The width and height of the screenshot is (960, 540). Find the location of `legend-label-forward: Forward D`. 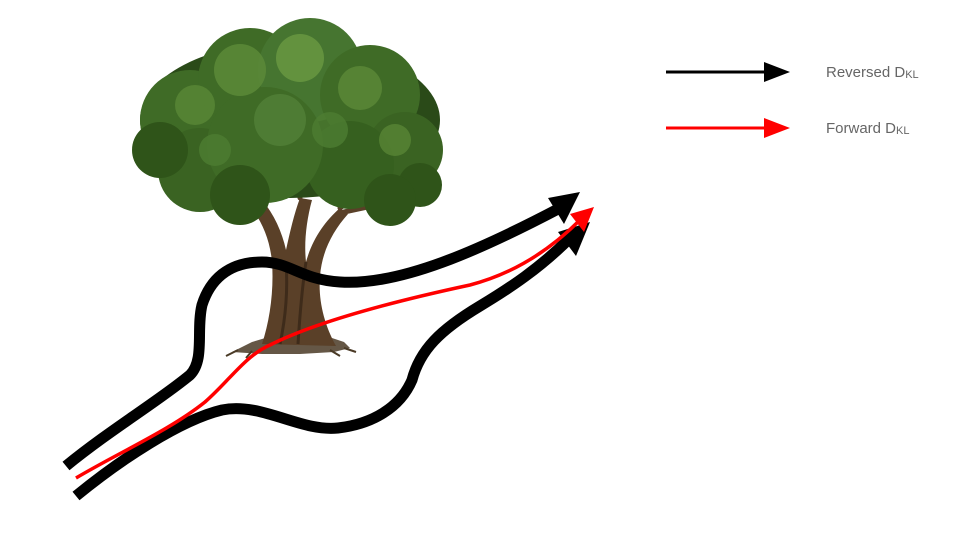

legend-label-forward: Forward D is located at coordinates (861, 128).